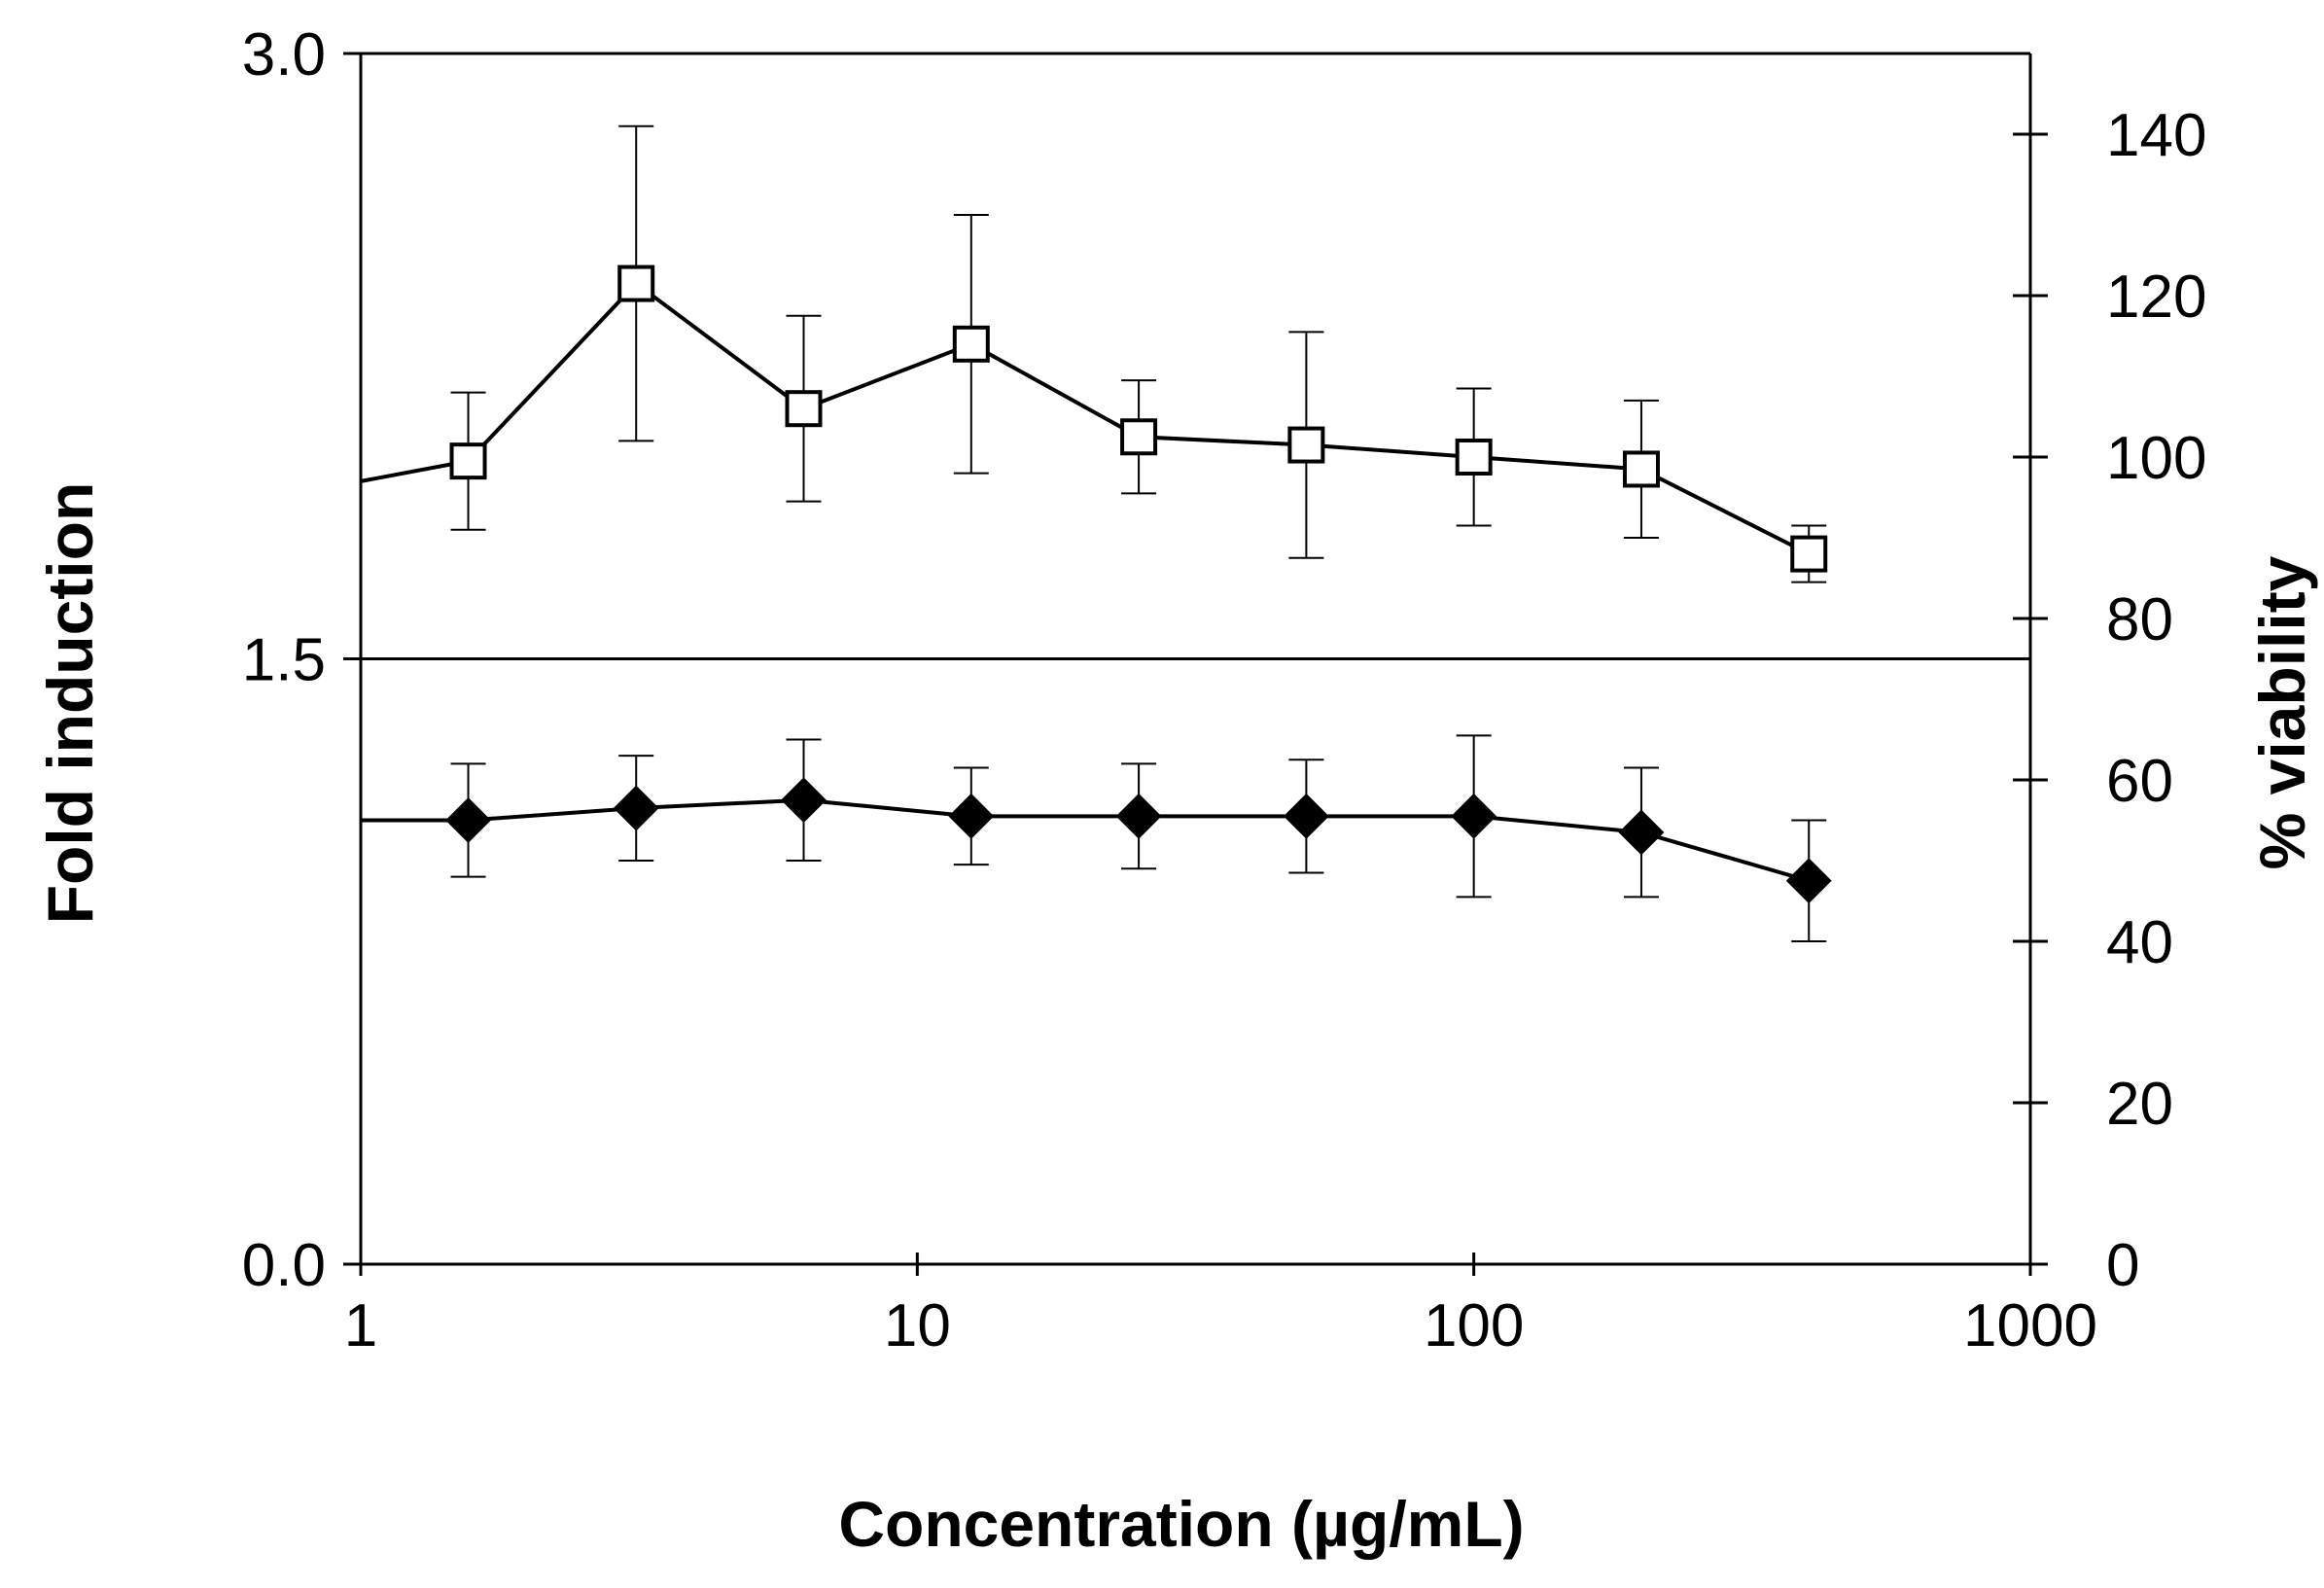  Describe the element at coordinates (918, 1325) in the screenshot. I see `x-tick-label: 10` at that location.